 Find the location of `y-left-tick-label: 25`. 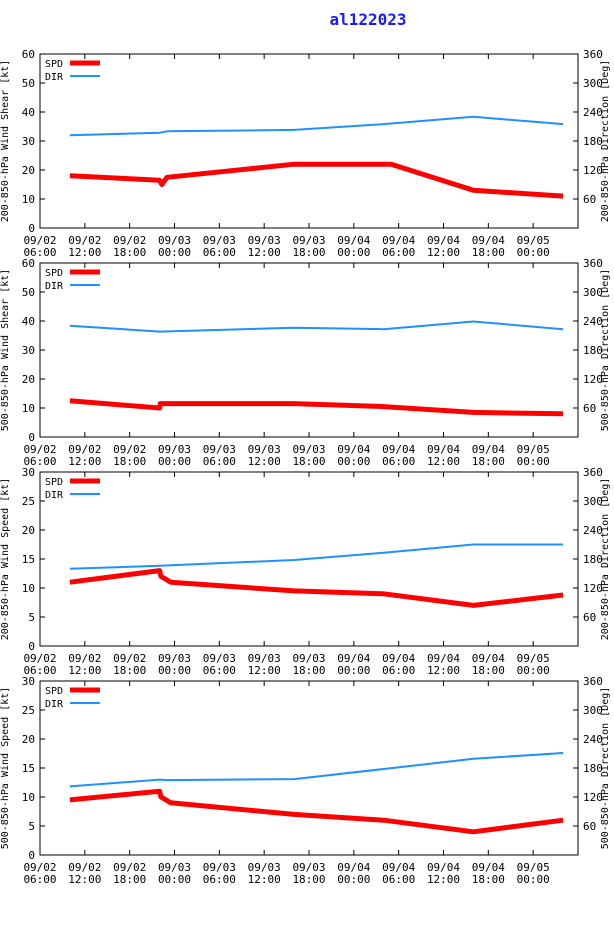

y-left-tick-label: 25 is located at coordinates (28, 501).